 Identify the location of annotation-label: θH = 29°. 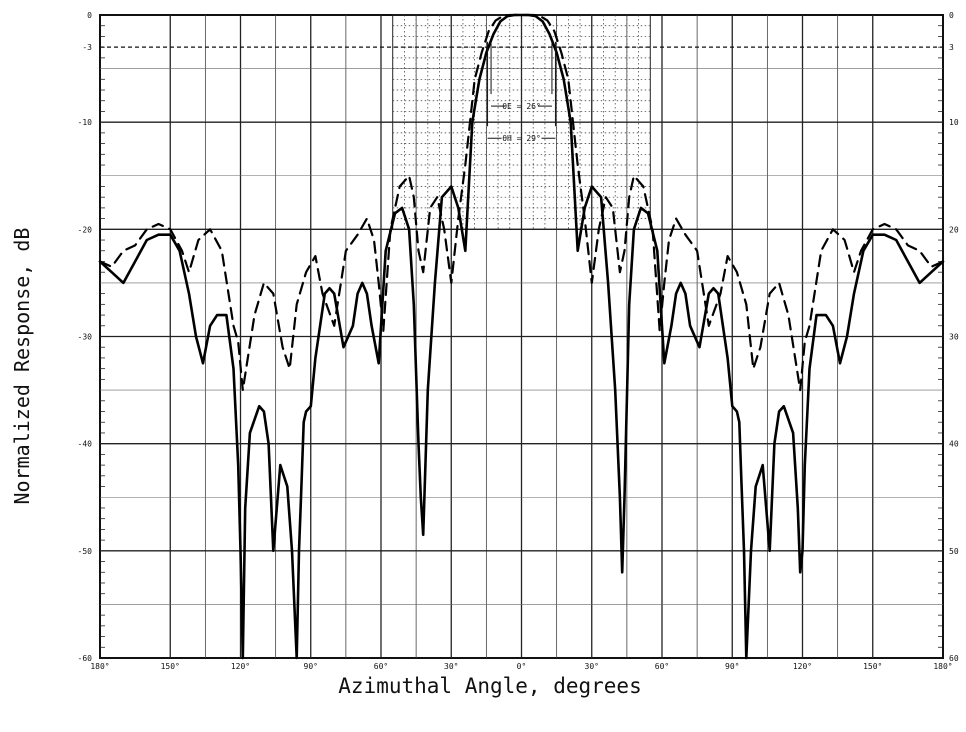
(521, 138).